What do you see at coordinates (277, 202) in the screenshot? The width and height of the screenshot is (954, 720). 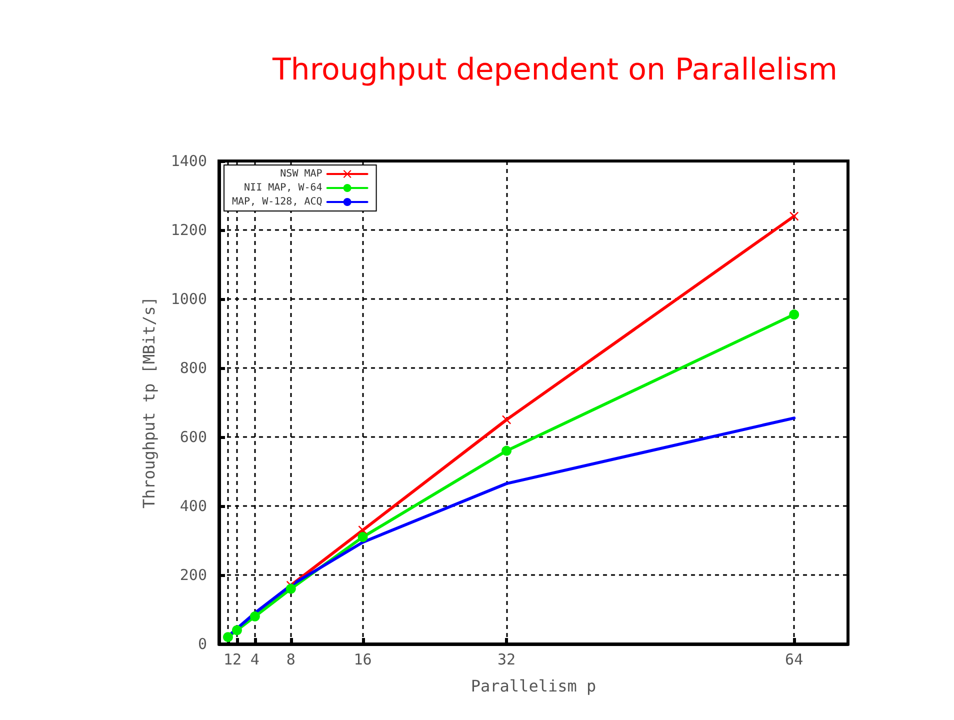 I see `legend-label: MAP, W-128, ACQ` at bounding box center [277, 202].